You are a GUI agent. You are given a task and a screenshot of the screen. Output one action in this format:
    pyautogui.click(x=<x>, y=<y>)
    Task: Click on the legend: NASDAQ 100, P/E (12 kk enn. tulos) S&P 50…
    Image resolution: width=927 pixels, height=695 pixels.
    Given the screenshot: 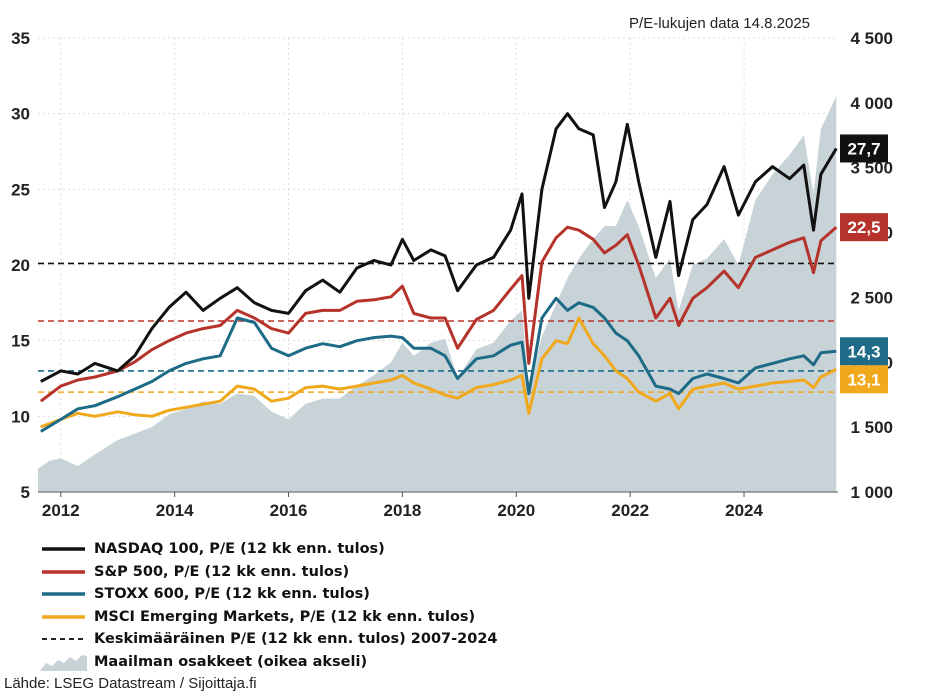 What is the action you would take?
    pyautogui.click(x=269, y=605)
    